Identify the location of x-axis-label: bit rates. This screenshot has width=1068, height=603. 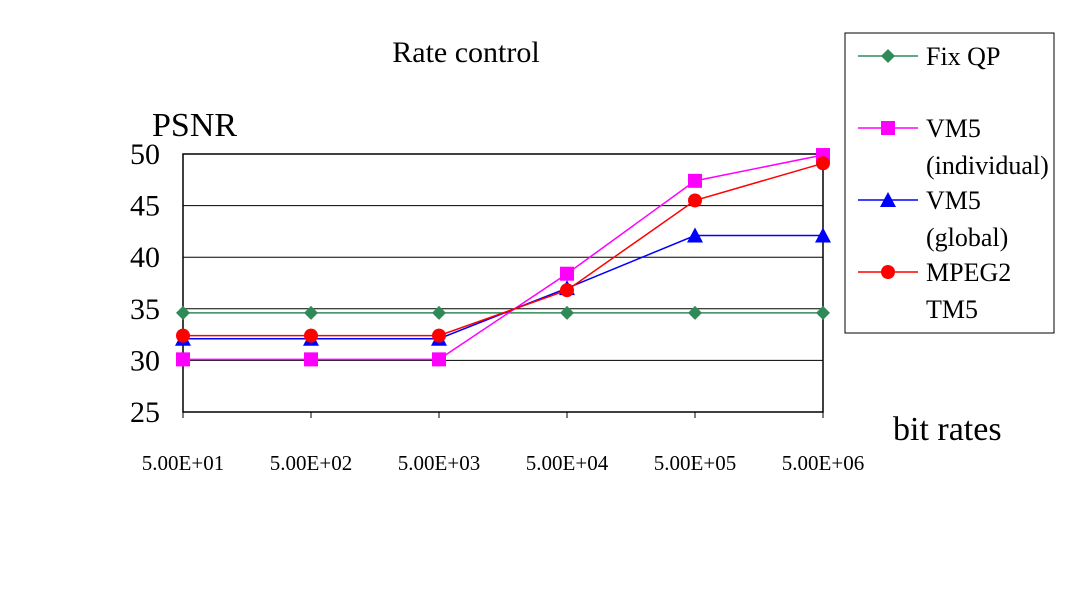
(947, 429).